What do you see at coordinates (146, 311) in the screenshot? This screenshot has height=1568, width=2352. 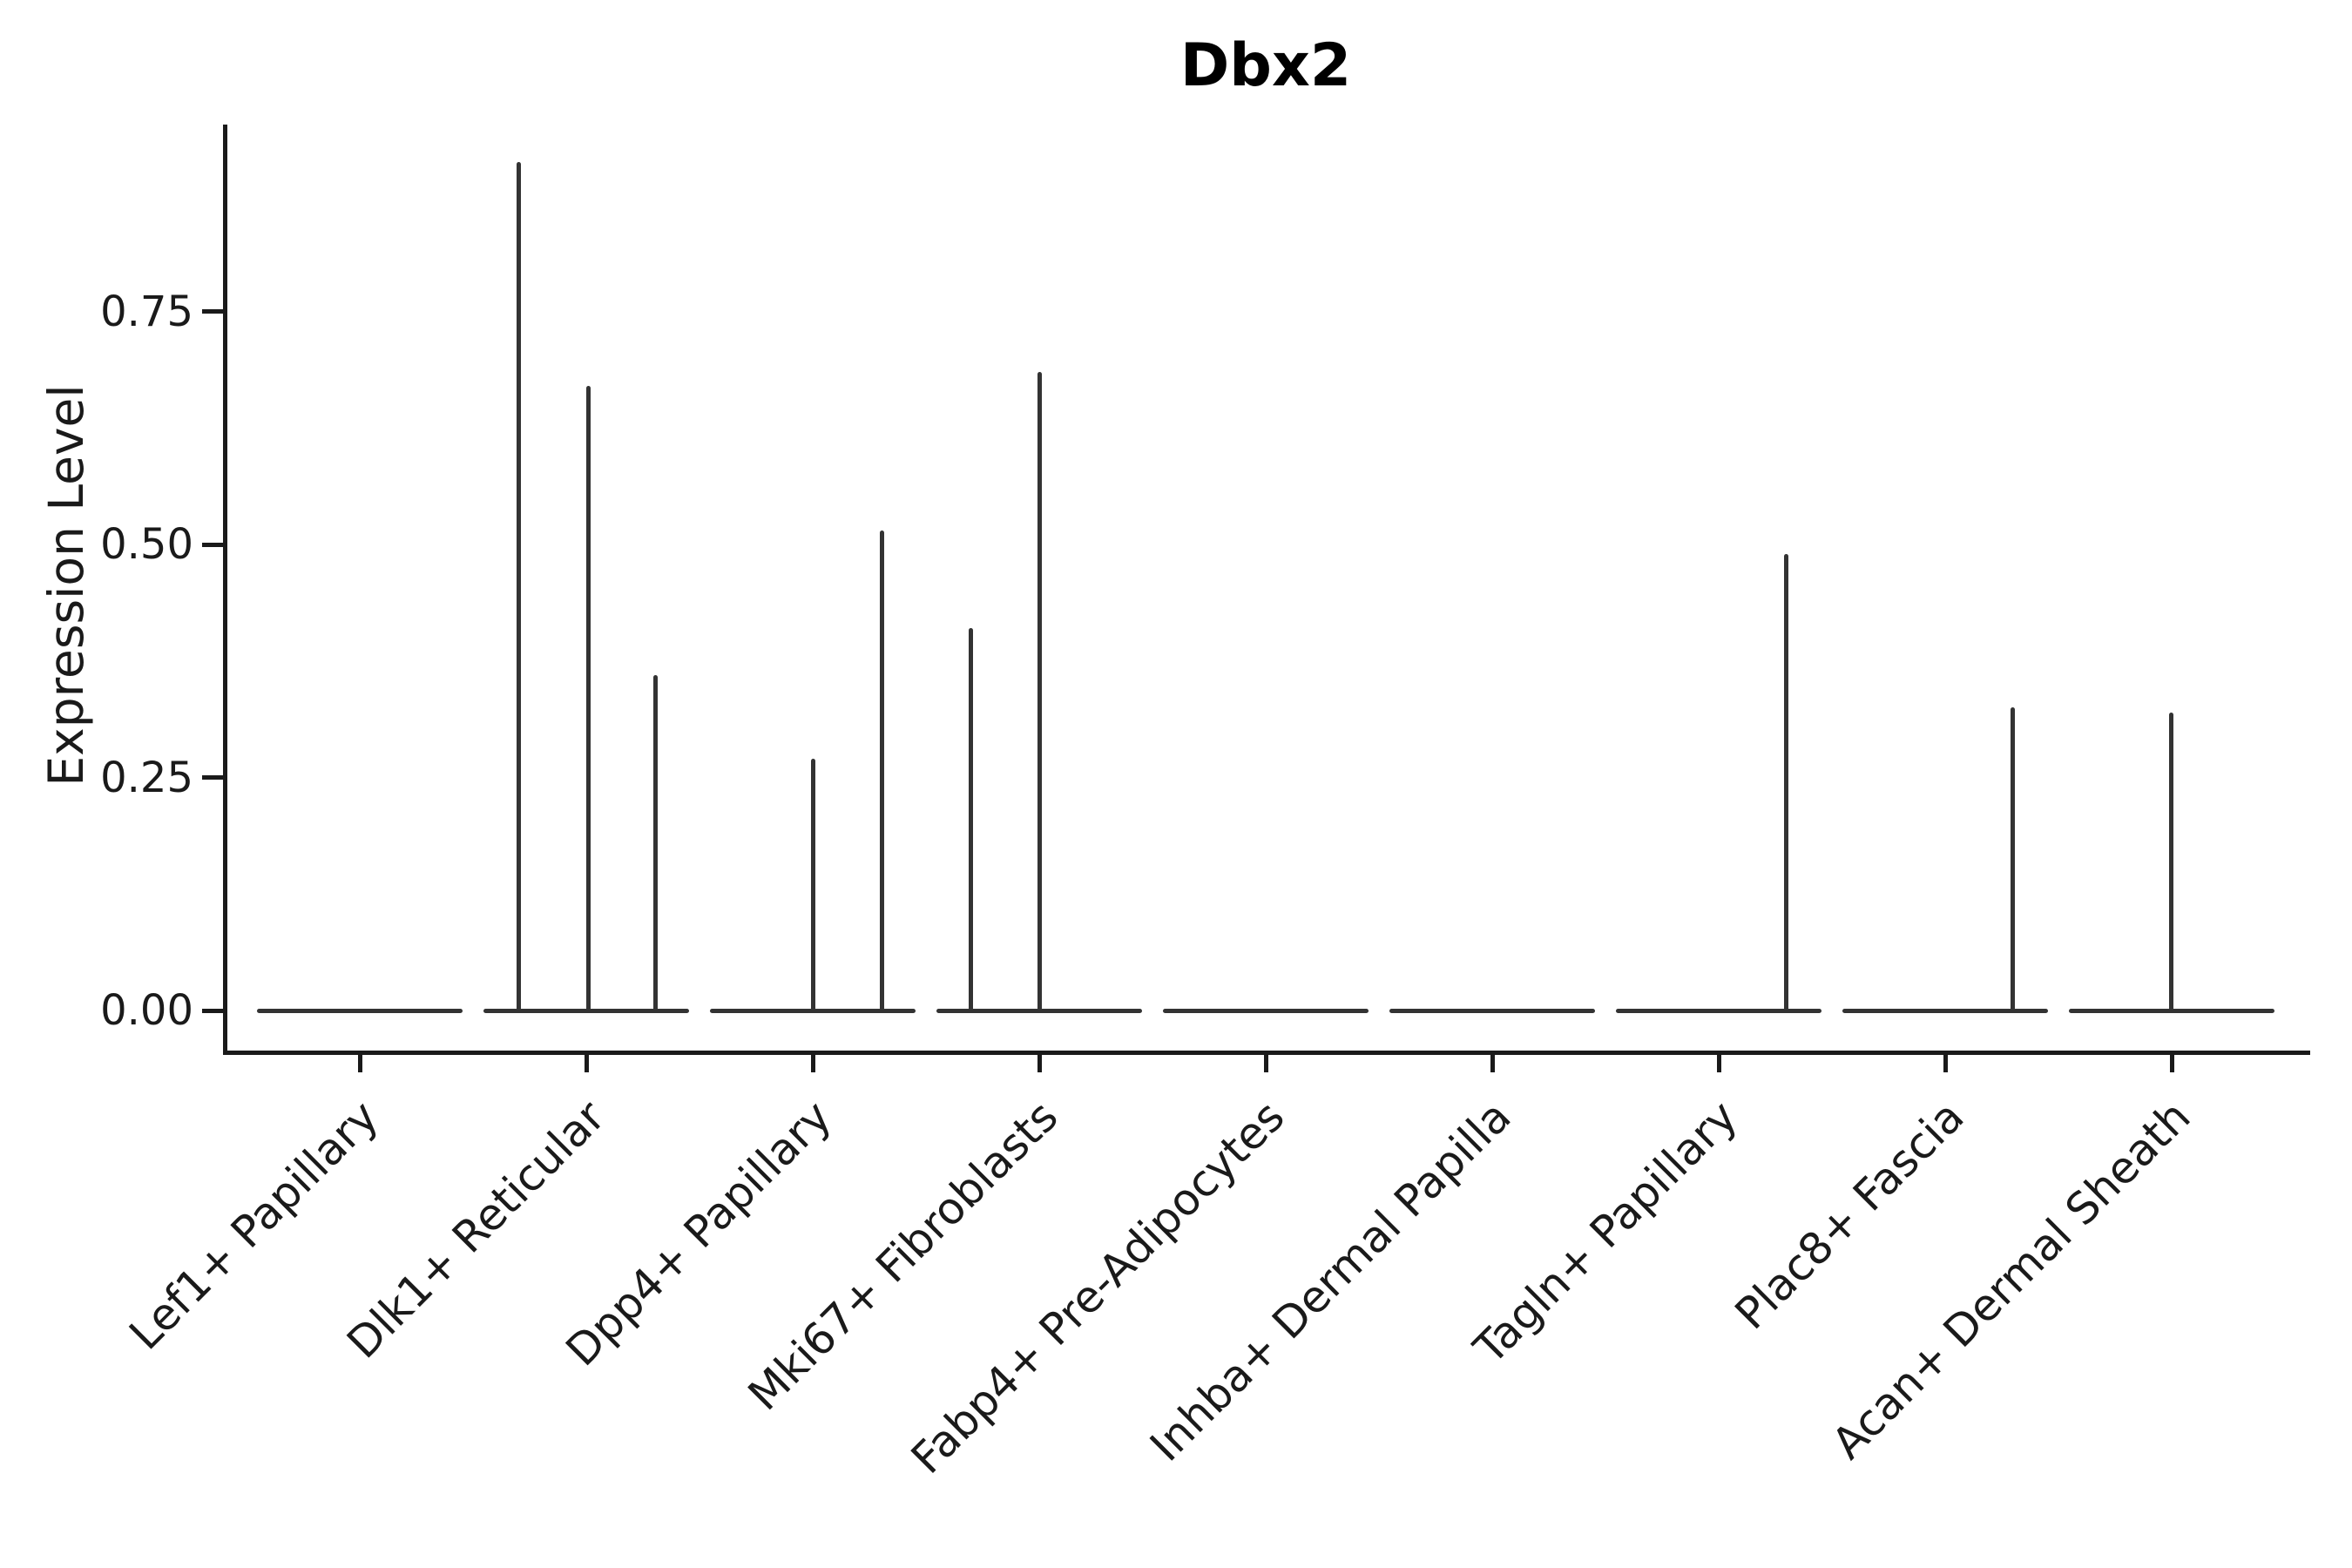 I see `y-tick-label: 0.75` at bounding box center [146, 311].